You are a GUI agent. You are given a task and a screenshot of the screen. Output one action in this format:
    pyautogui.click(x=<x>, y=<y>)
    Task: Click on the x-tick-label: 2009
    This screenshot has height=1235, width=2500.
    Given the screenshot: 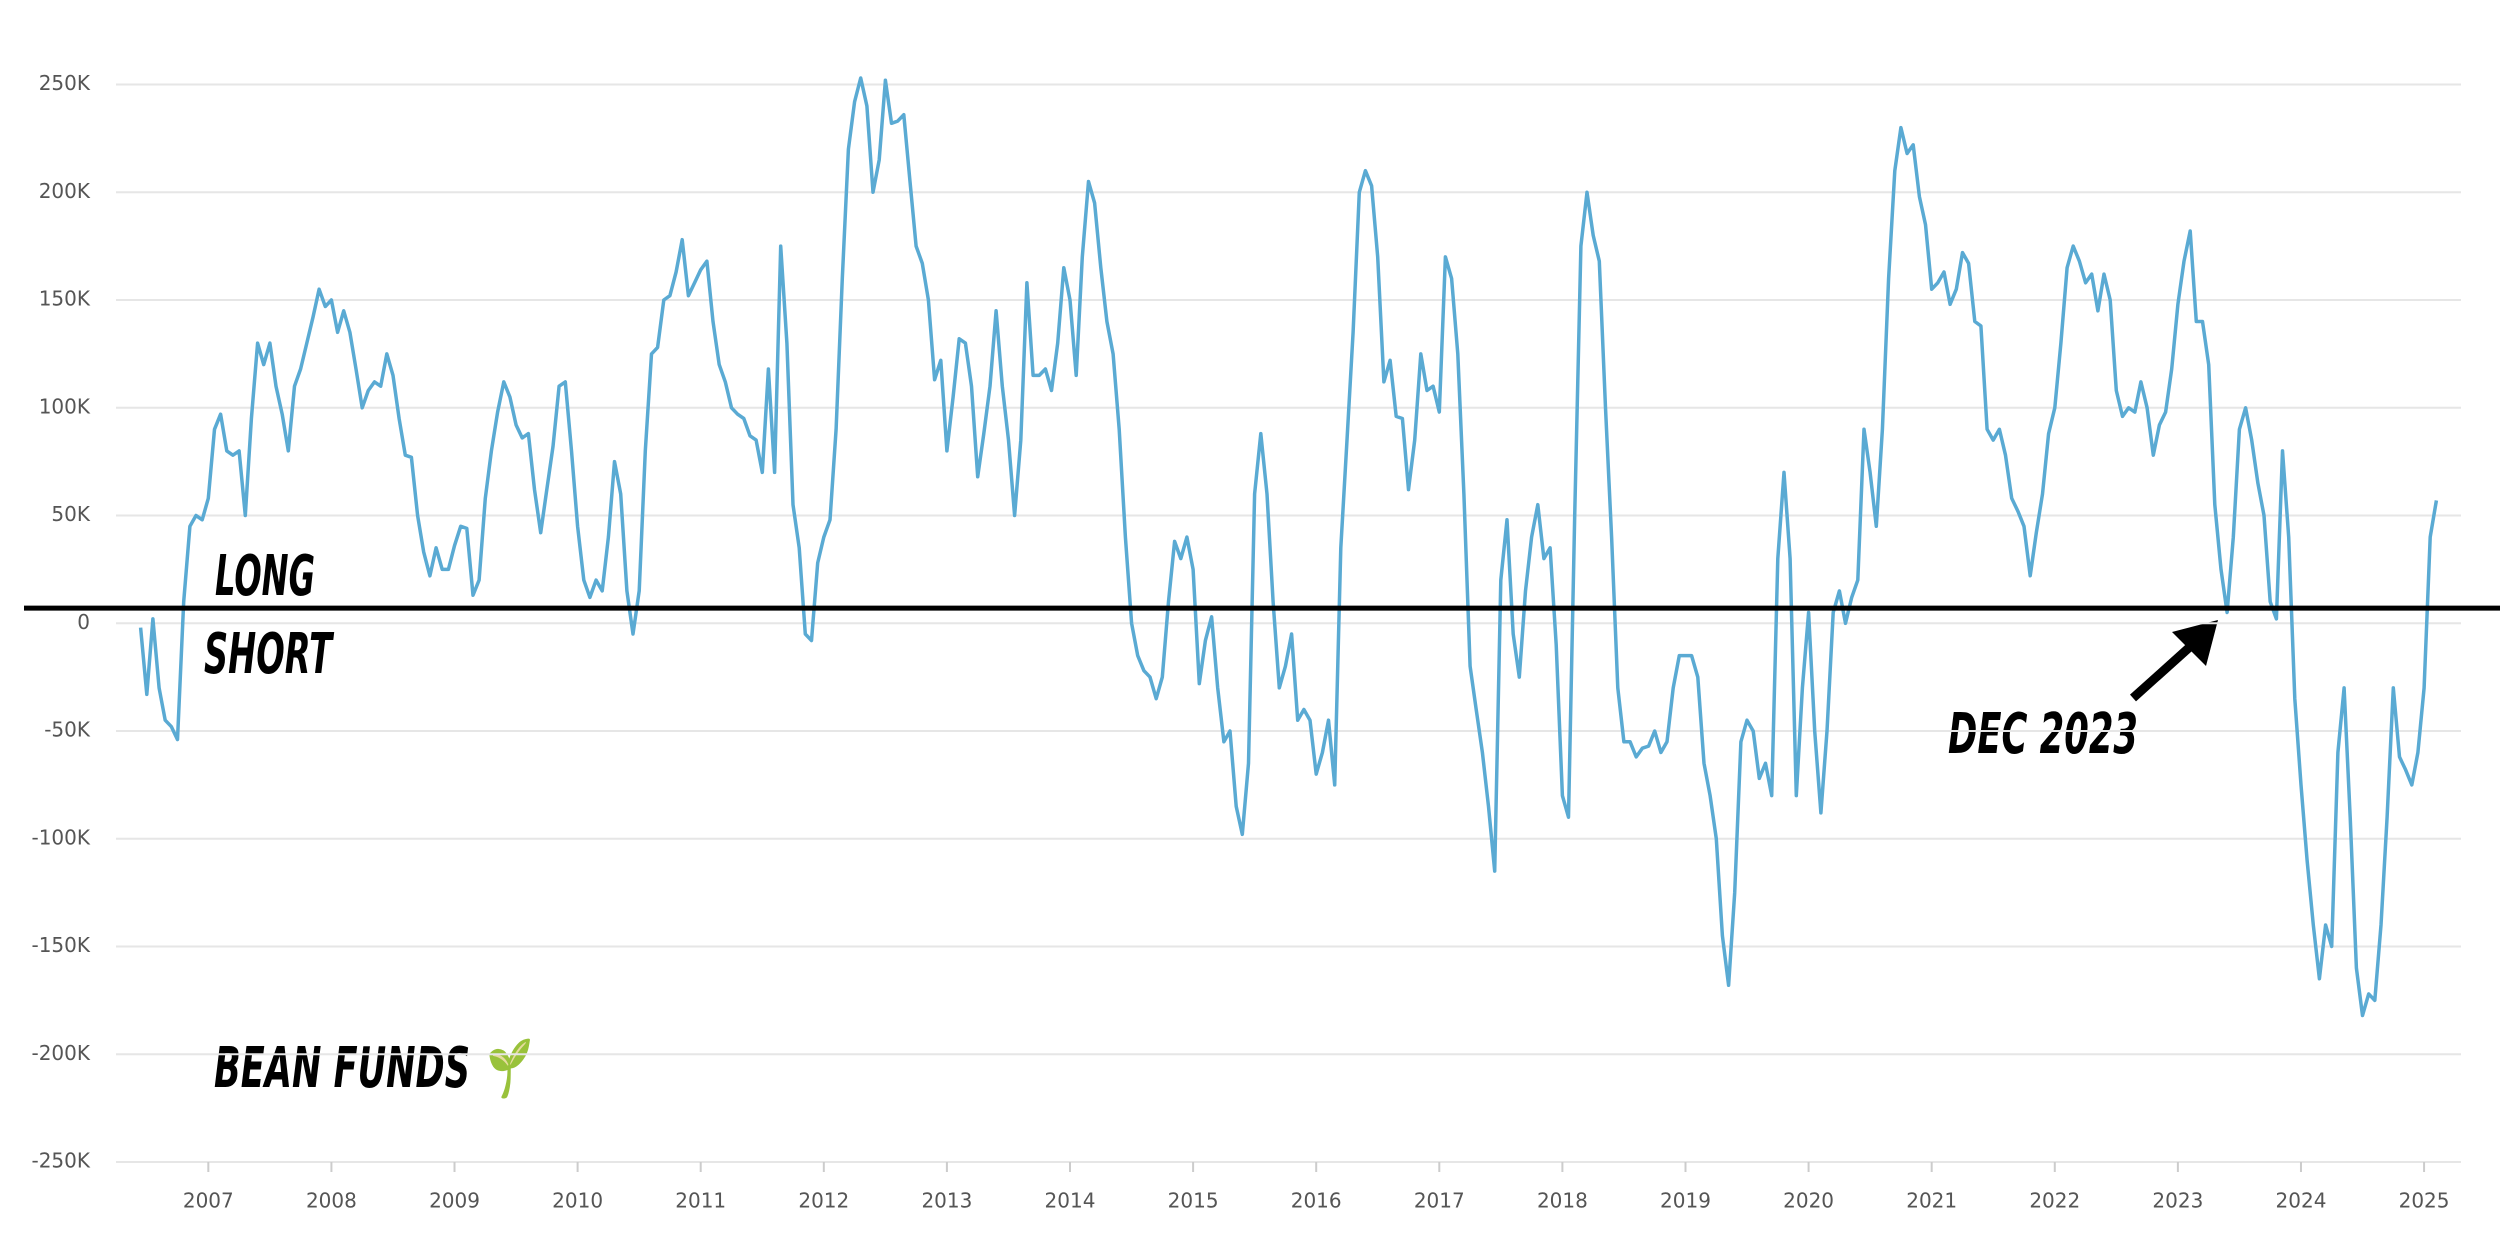 What is the action you would take?
    pyautogui.click(x=454, y=1201)
    